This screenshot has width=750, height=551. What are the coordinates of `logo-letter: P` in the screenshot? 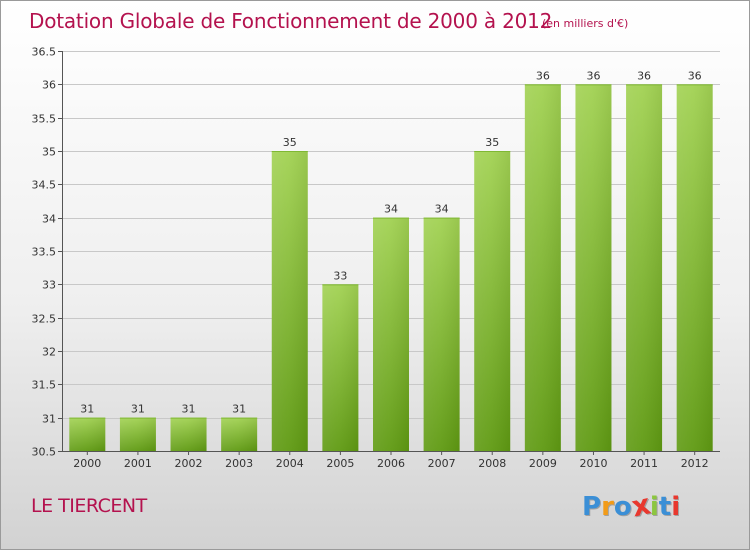 It's located at (592, 507).